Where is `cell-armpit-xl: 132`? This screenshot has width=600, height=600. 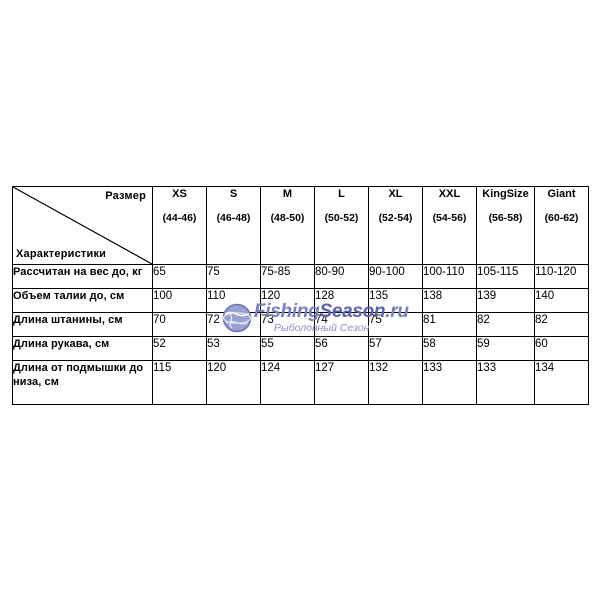 cell-armpit-xl: 132 is located at coordinates (395, 382).